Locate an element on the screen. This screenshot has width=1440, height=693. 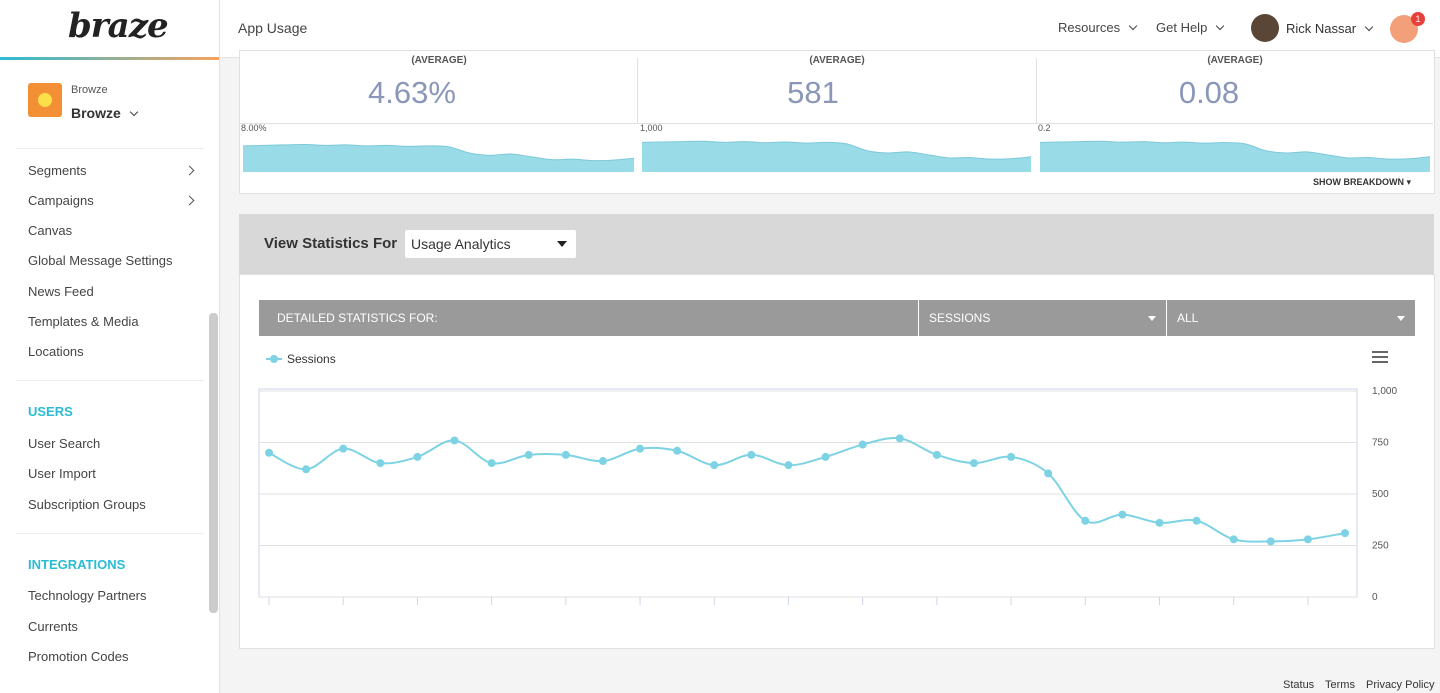
nav-item: Campaigns is located at coordinates (61, 200).